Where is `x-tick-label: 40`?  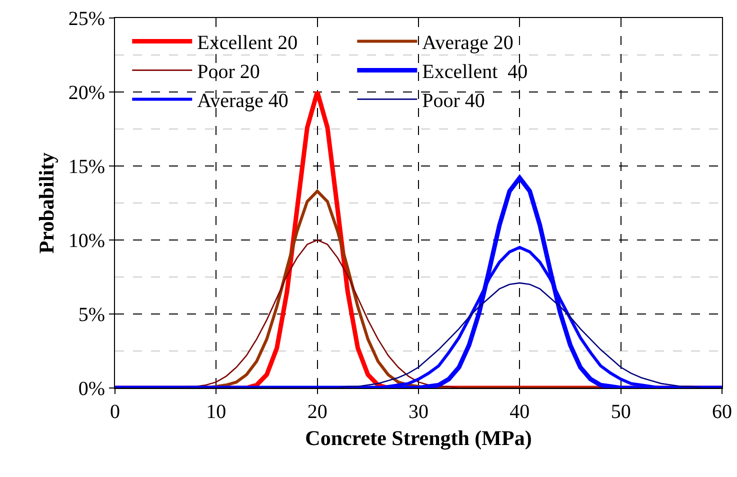
x-tick-label: 40 is located at coordinates (520, 412).